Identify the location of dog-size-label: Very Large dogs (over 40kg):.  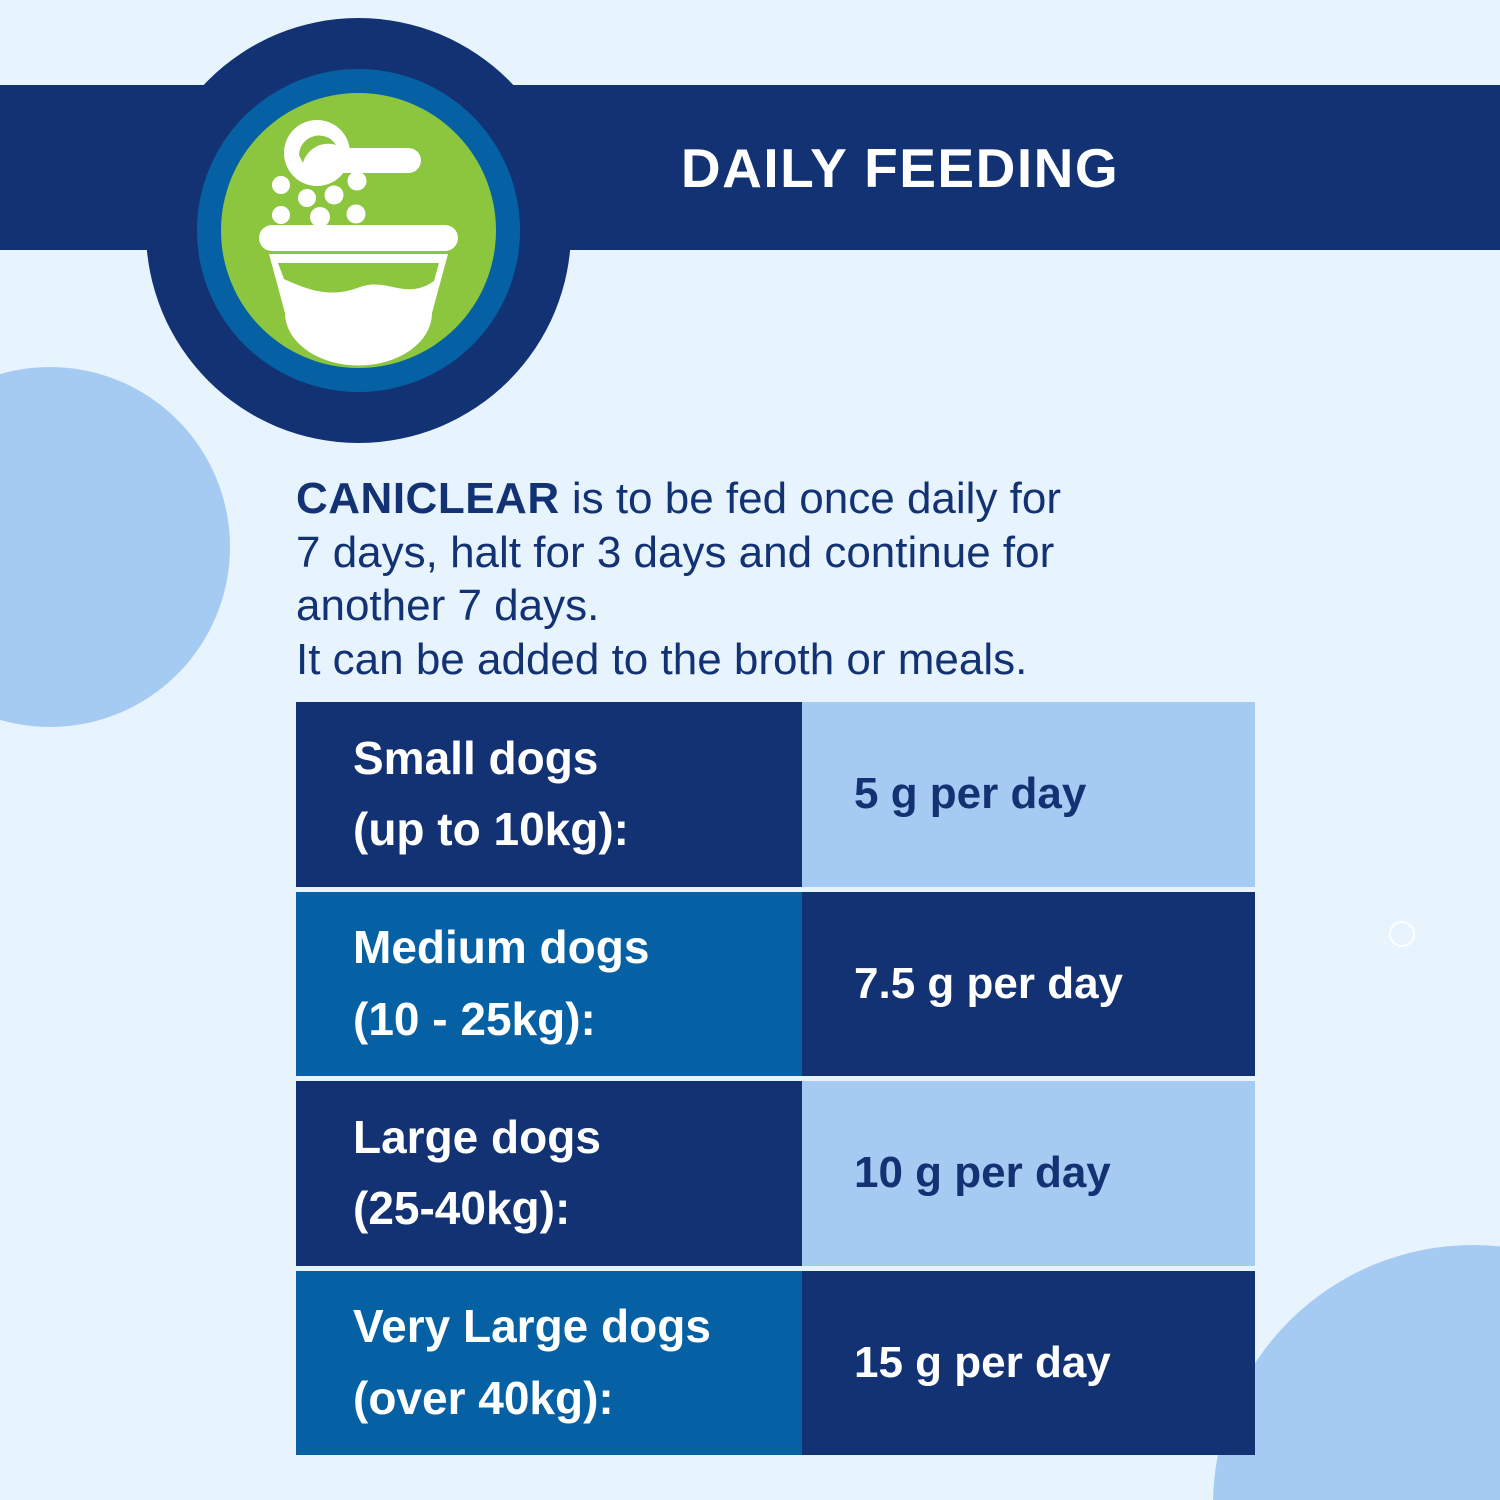
(532, 1362).